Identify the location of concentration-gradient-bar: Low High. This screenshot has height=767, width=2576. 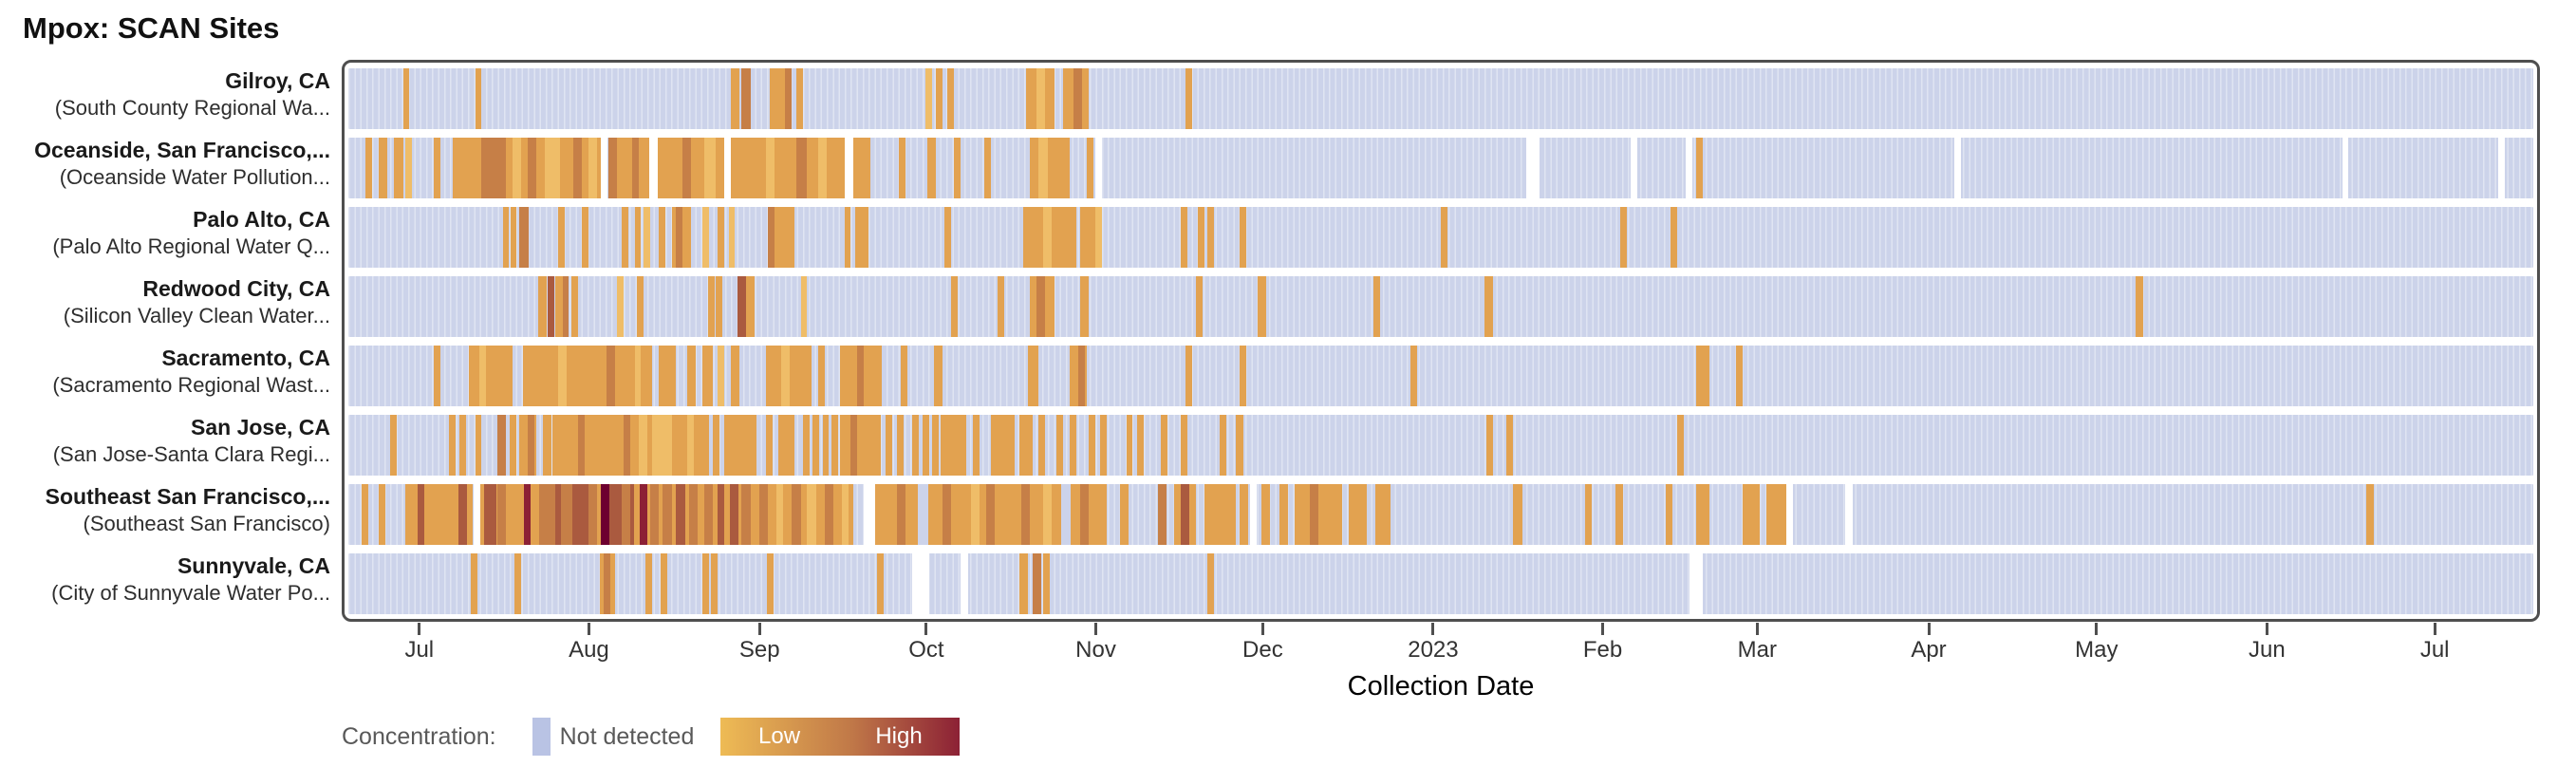
(841, 737).